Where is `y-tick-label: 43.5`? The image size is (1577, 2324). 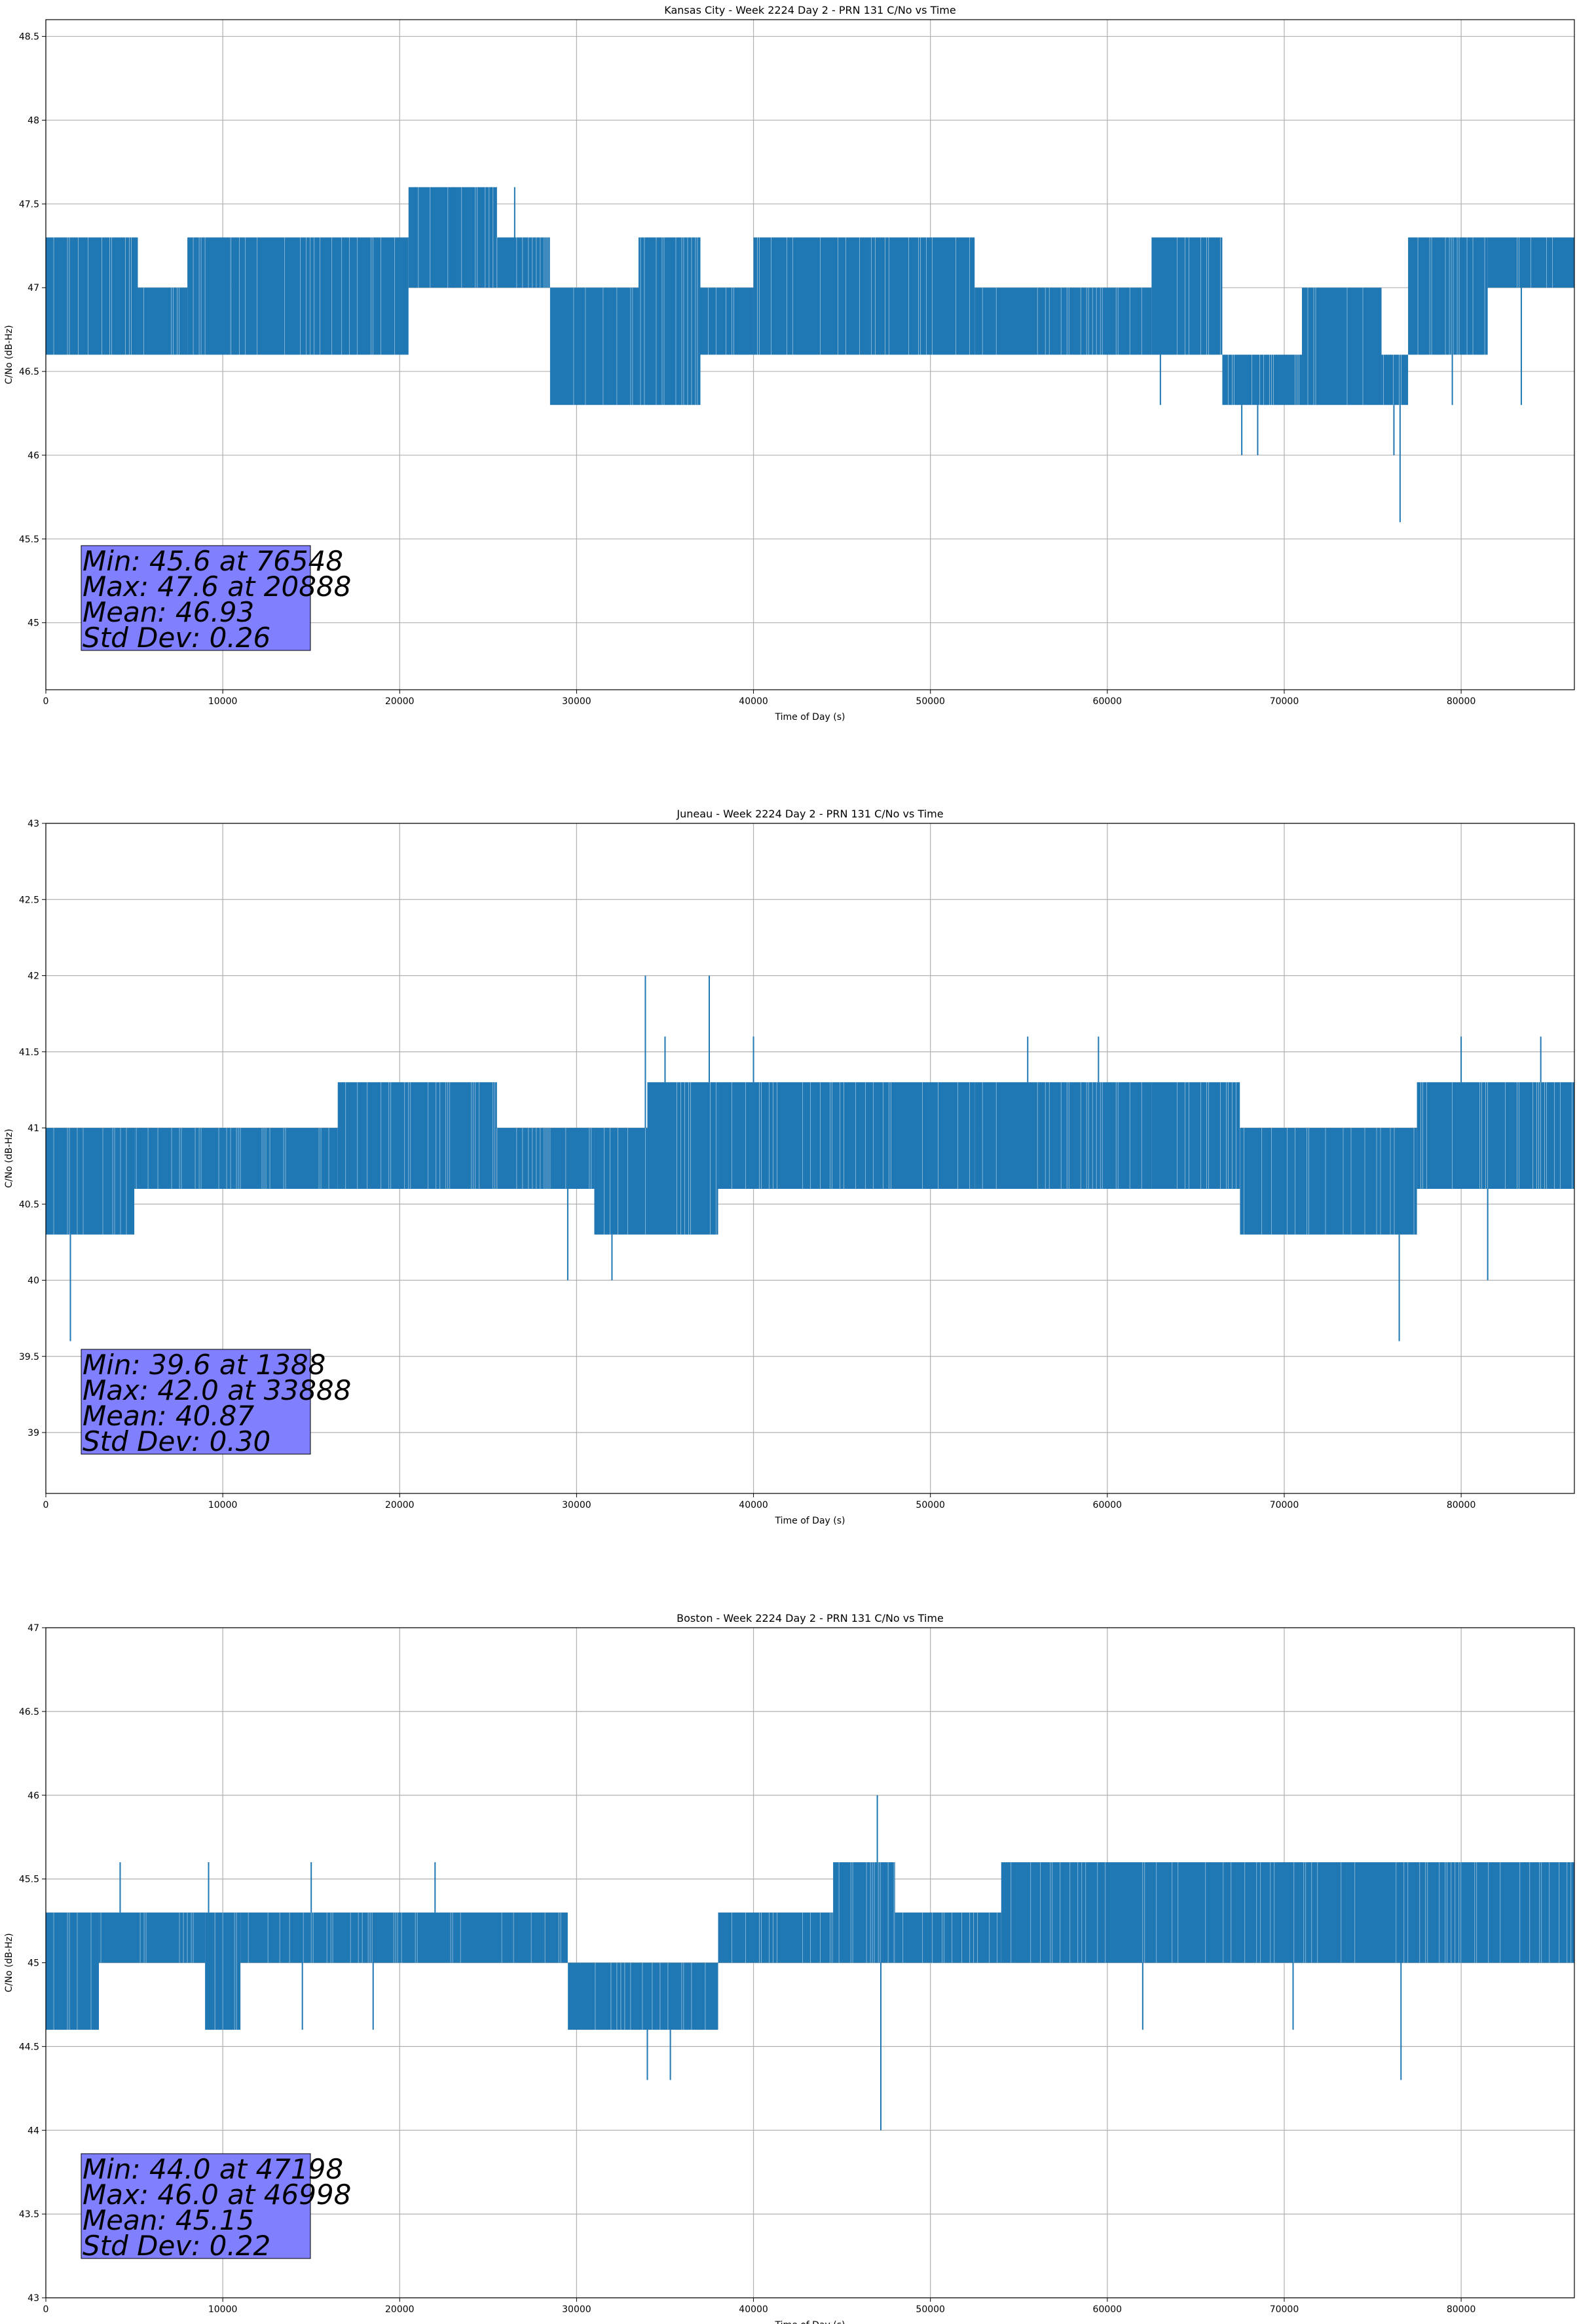
y-tick-label: 43.5 is located at coordinates (29, 2214).